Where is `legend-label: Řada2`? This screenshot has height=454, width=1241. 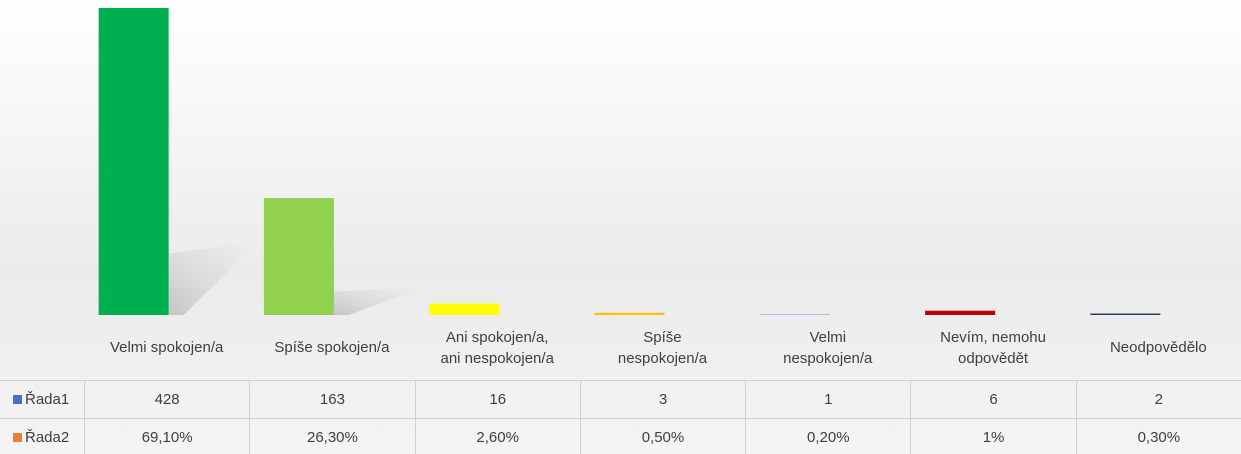
legend-label: Řada2 is located at coordinates (47, 437).